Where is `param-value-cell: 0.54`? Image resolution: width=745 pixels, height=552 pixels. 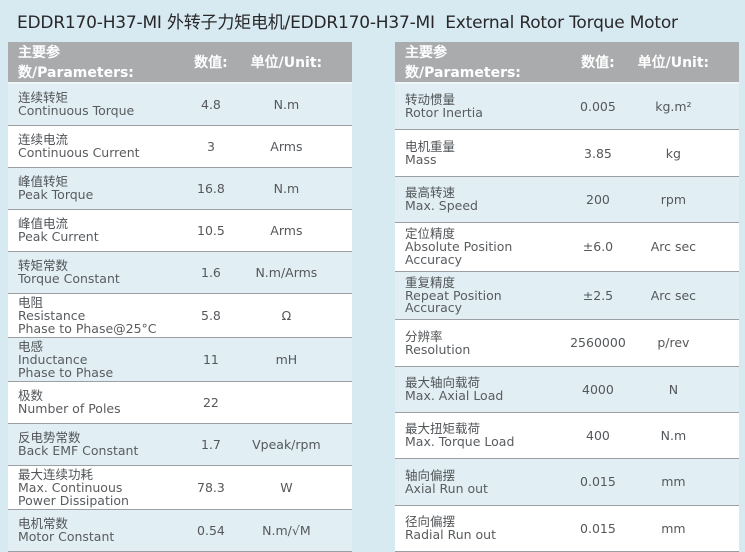
param-value-cell: 0.54 is located at coordinates (211, 530).